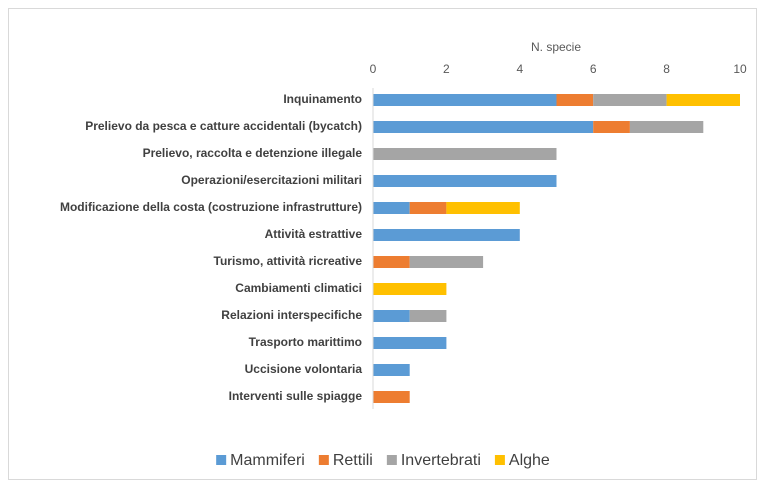 The image size is (758, 480). What do you see at coordinates (666, 69) in the screenshot?
I see `x-tick-label: 8` at bounding box center [666, 69].